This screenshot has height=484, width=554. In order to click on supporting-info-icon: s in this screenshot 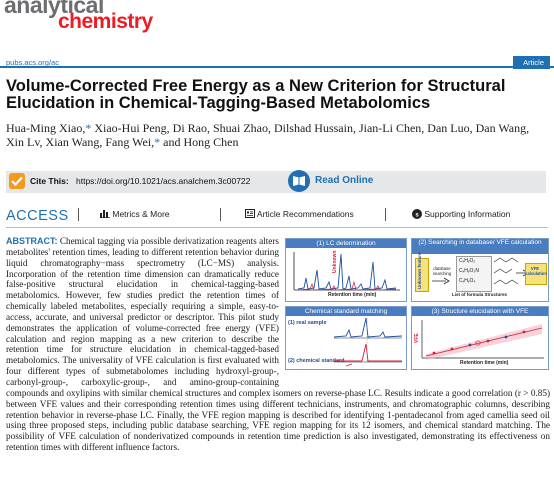, I will do `click(417, 214)`.